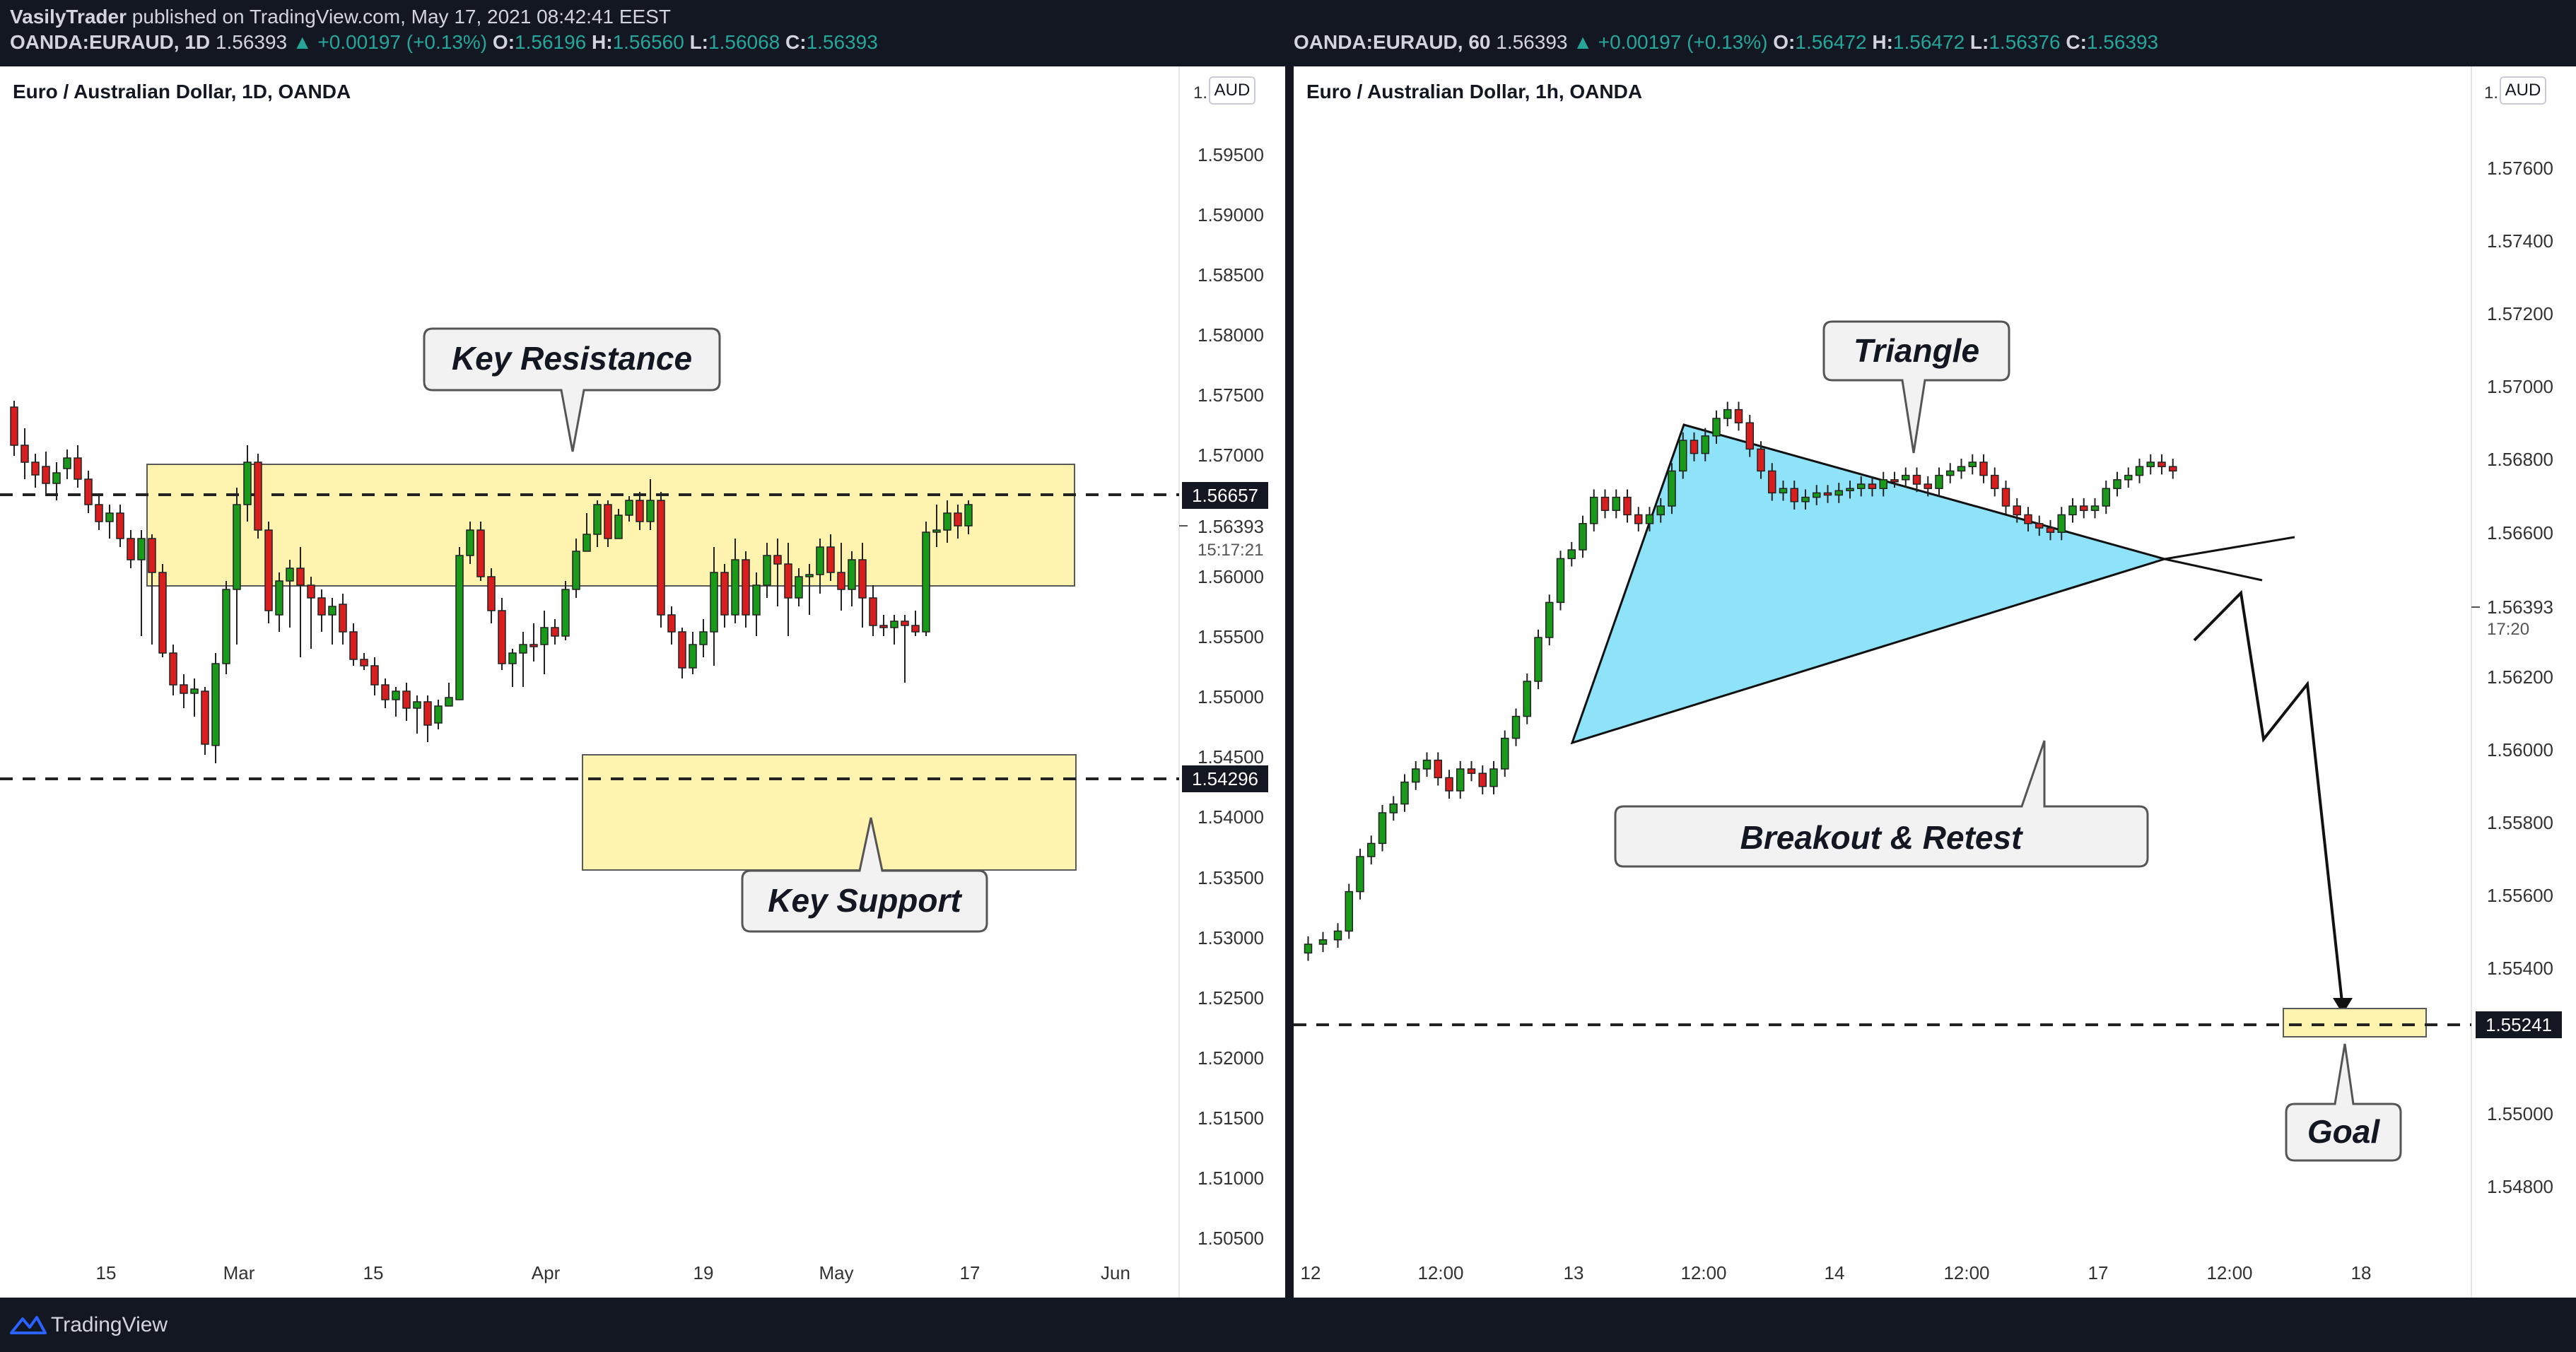 Image resolution: width=2576 pixels, height=1352 pixels. Describe the element at coordinates (1231, 455) in the screenshot. I see `price-tick-label: 1.57000` at that location.